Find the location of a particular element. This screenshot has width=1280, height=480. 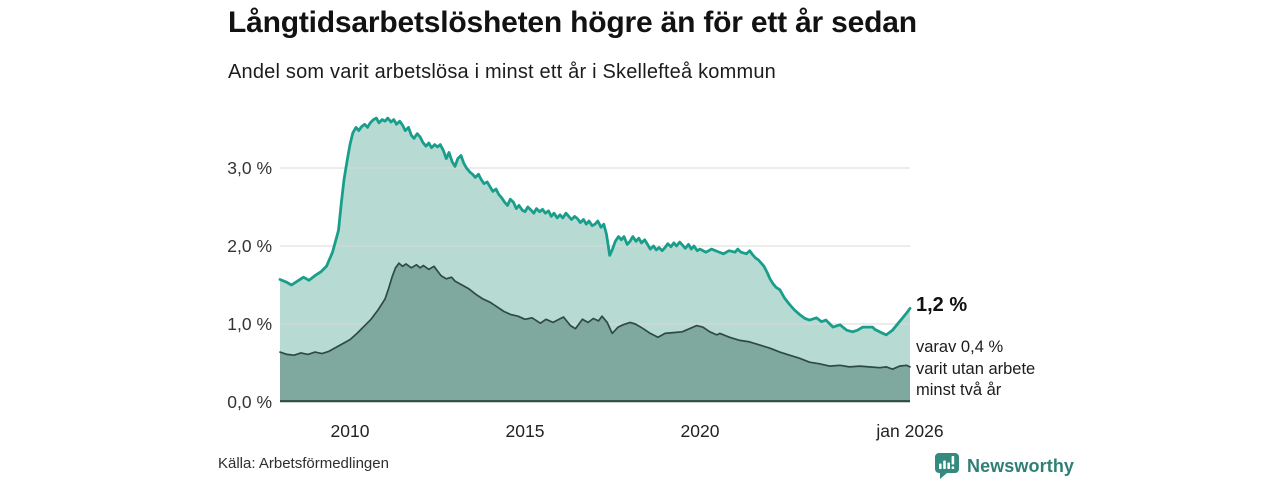

brand-name: Newsworthy is located at coordinates (1021, 465).